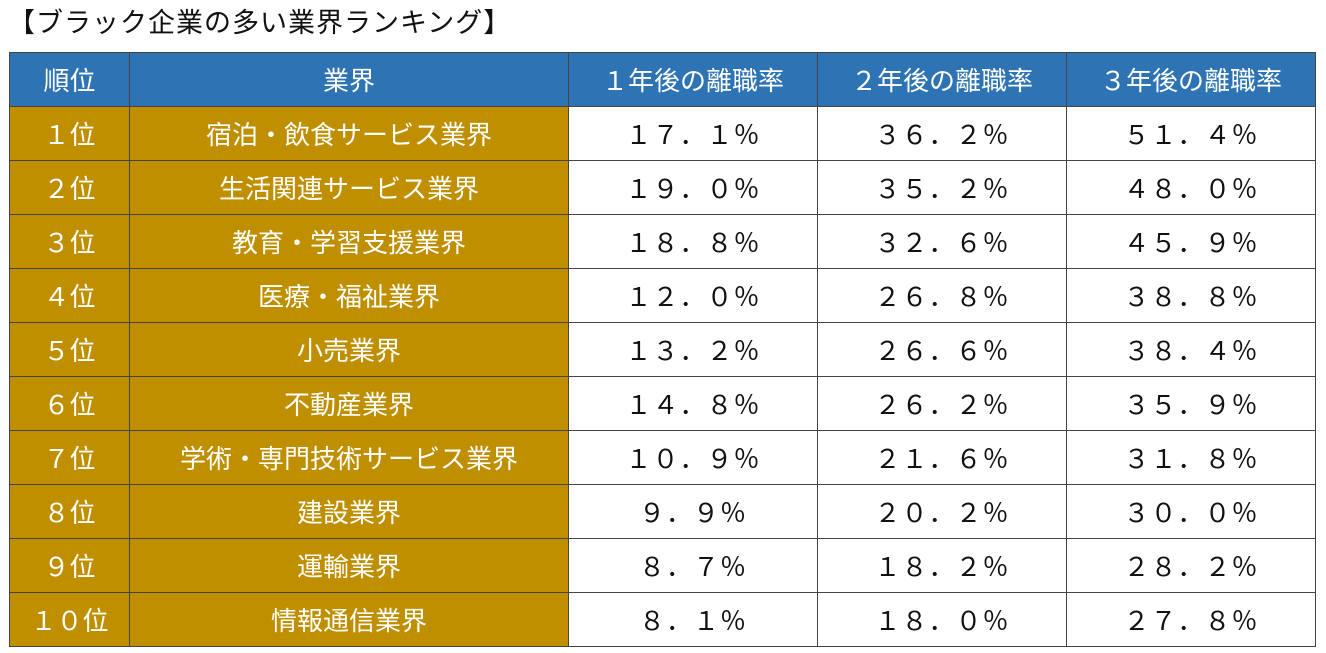  I want to click on table-row: ５位 小売業界 １３．２％ ２６．６％ ３８．４％, so click(662, 349).